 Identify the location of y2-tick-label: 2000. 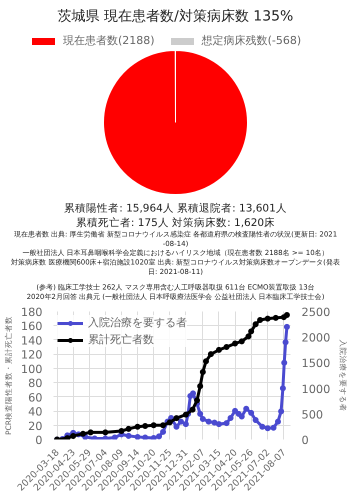
(316, 337).